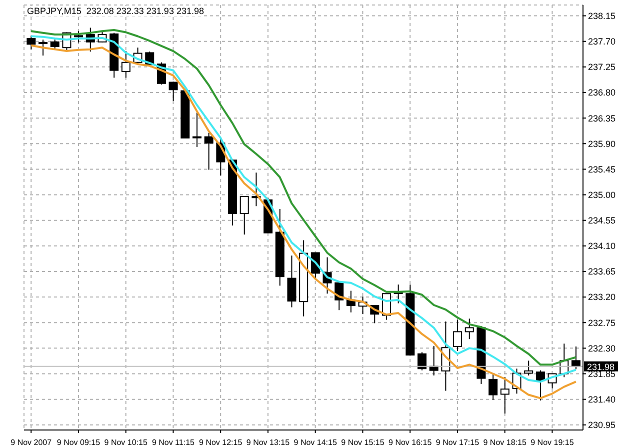  Describe the element at coordinates (602, 118) in the screenshot. I see `y-tick-label: 236.35` at that location.